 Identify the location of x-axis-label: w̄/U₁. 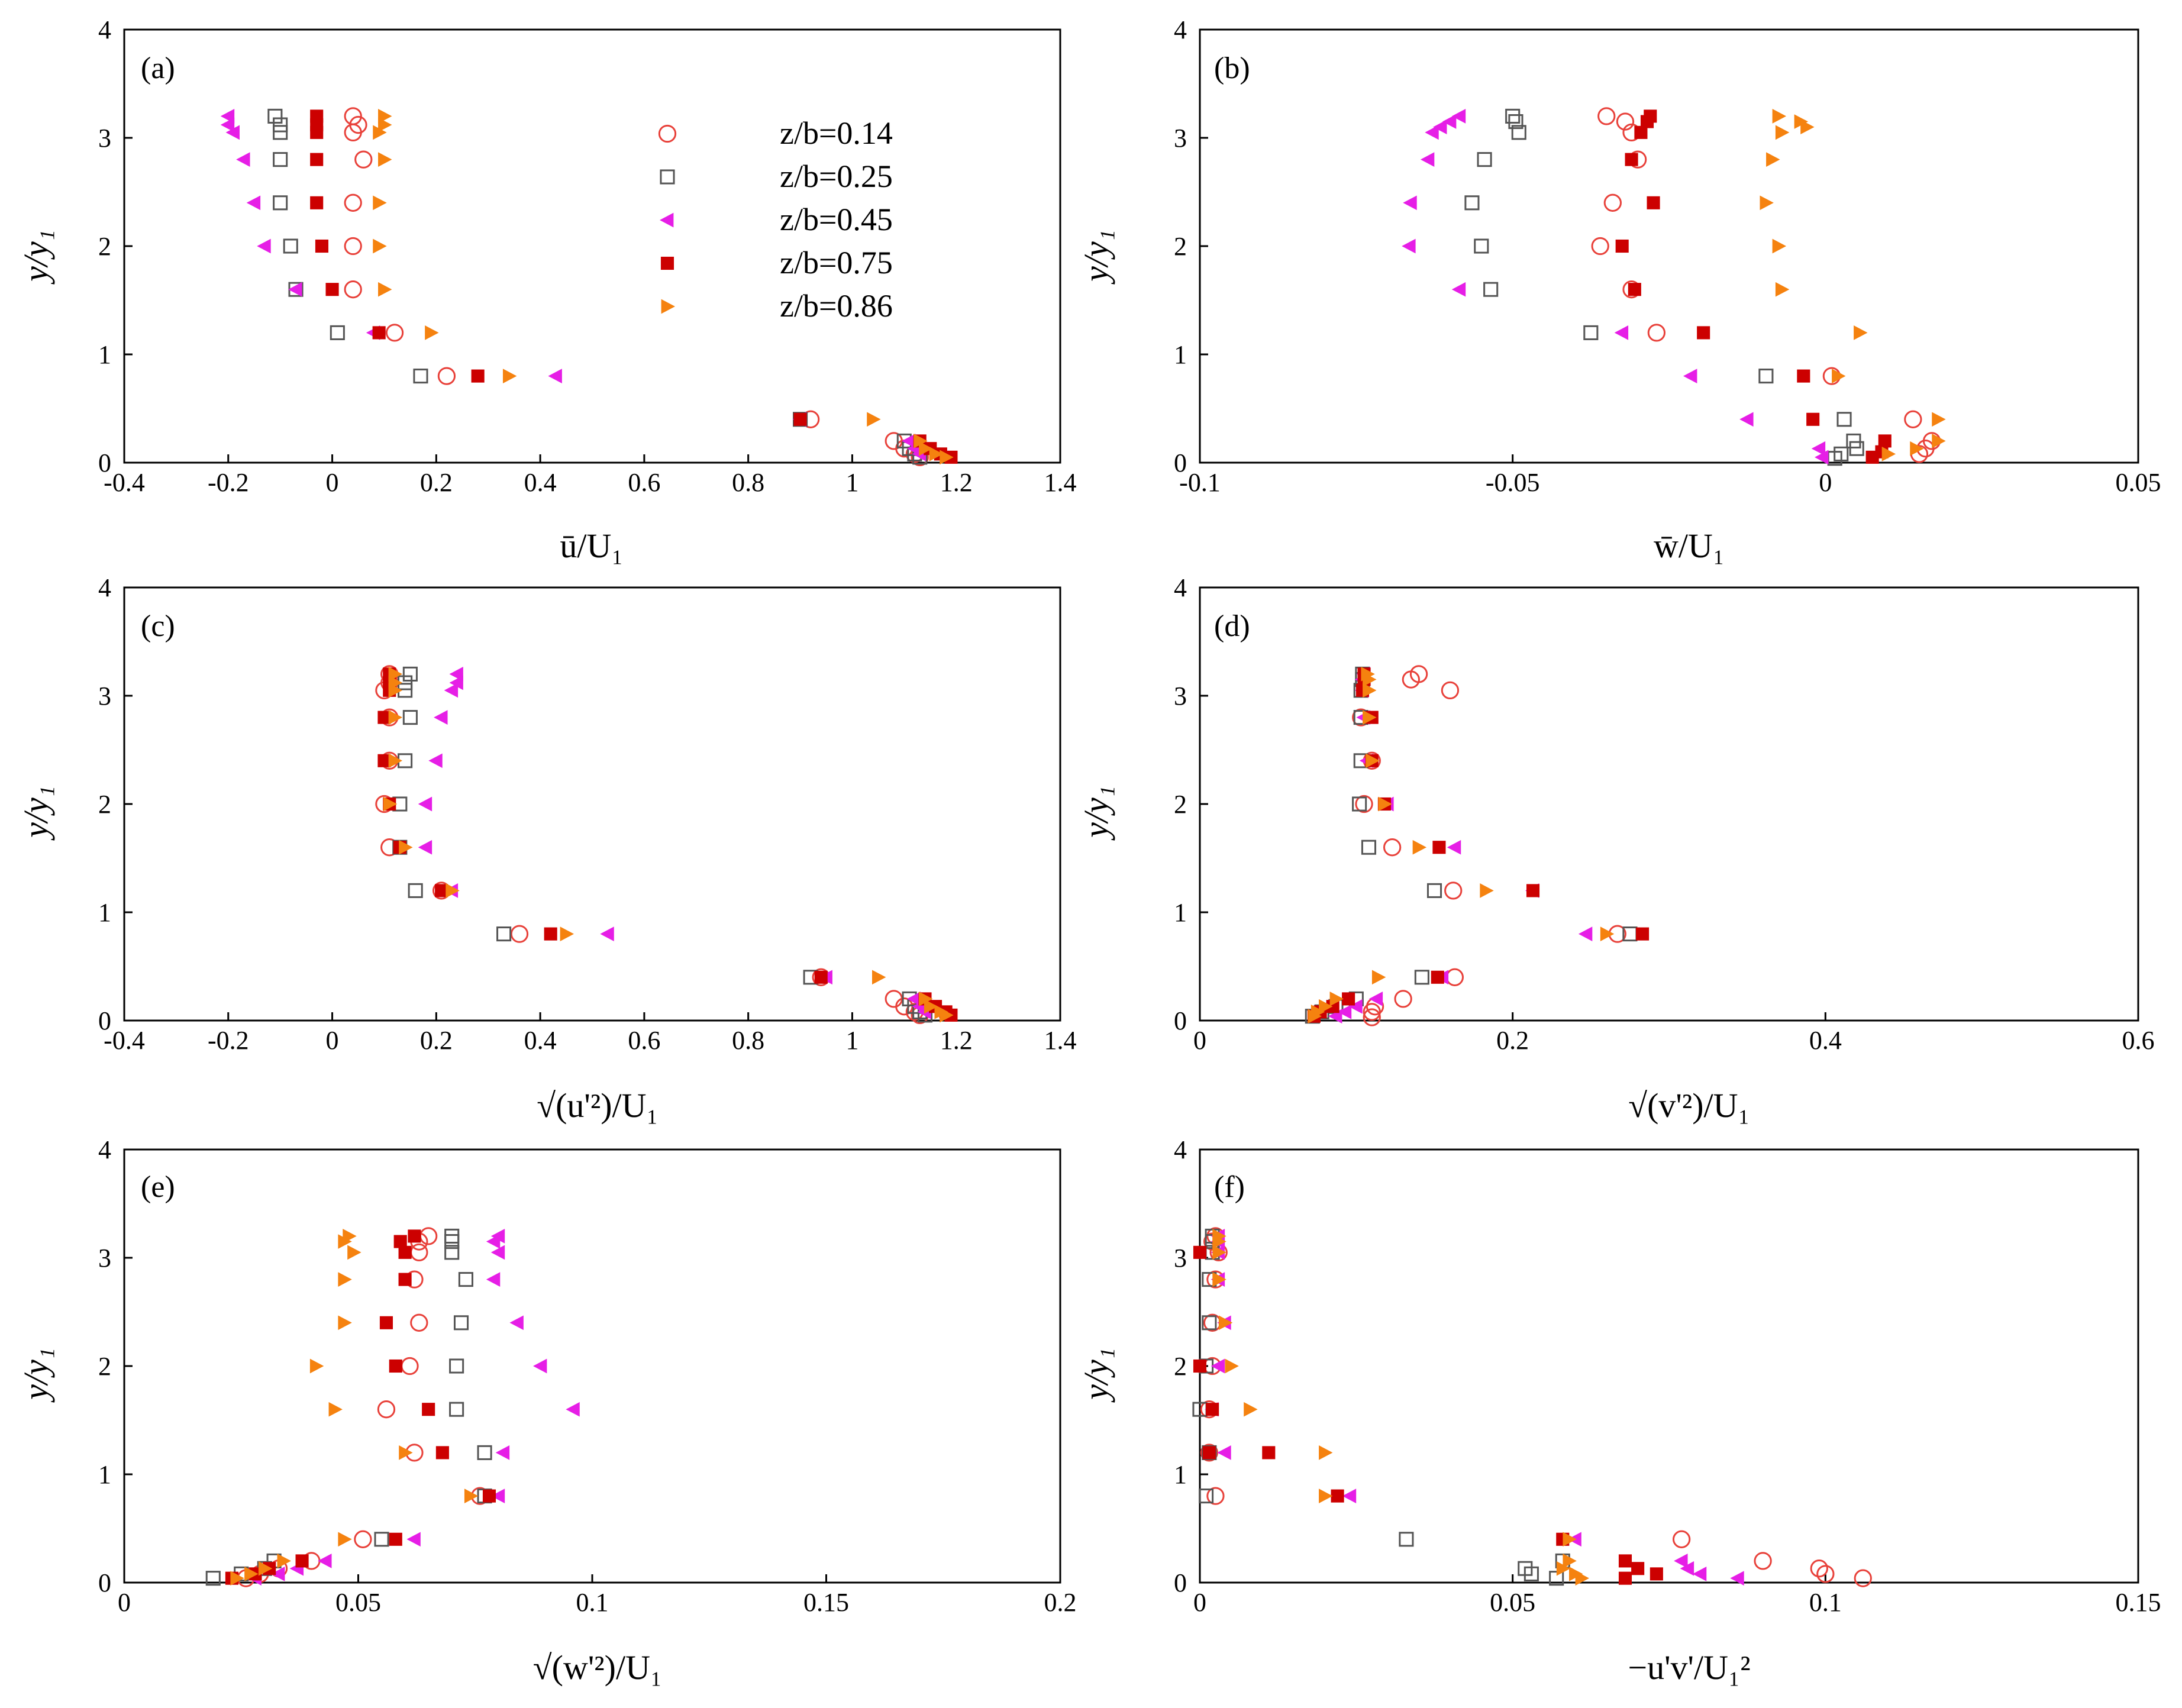
(1689, 546).